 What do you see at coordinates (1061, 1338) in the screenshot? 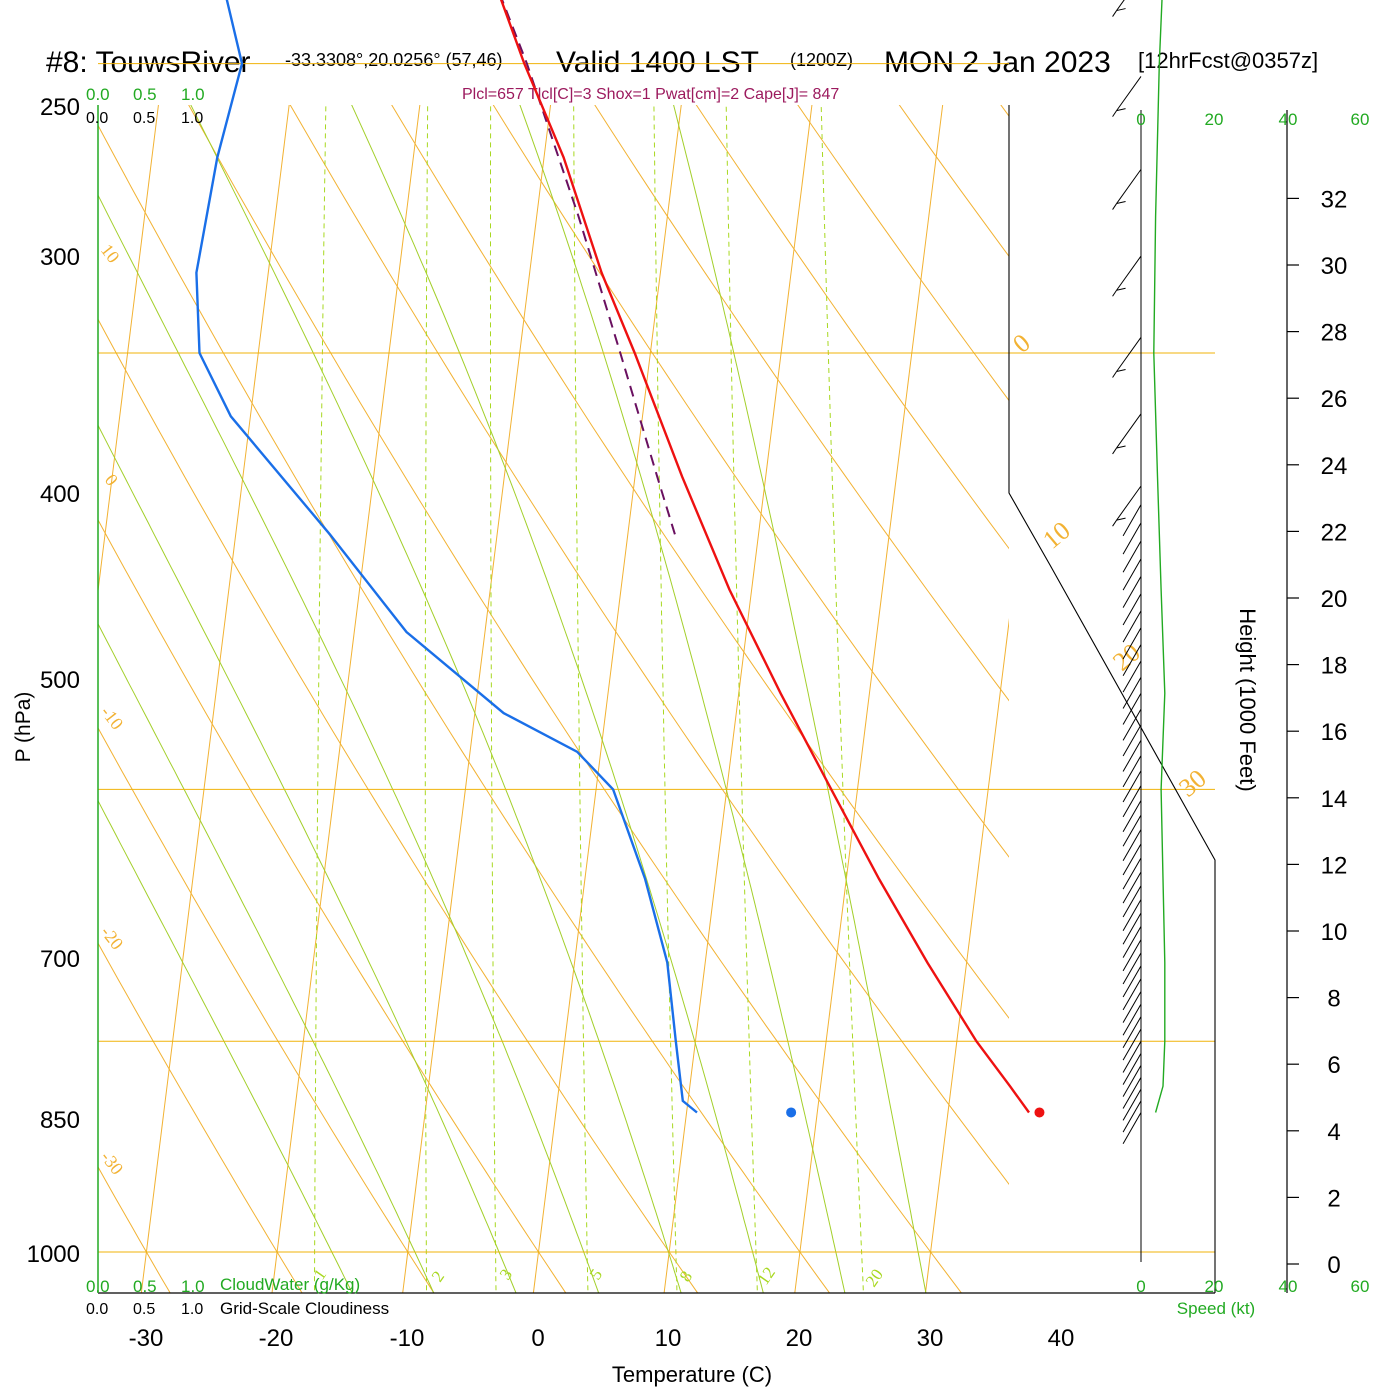
I see `temperature-tick-label: 40` at bounding box center [1061, 1338].